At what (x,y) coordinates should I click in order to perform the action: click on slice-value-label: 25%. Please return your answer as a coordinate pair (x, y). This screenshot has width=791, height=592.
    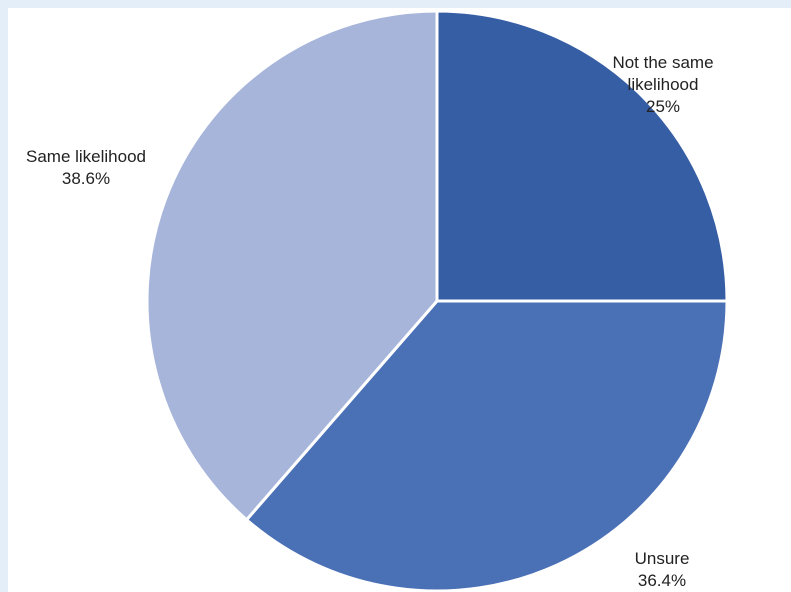
    Looking at the image, I should click on (663, 106).